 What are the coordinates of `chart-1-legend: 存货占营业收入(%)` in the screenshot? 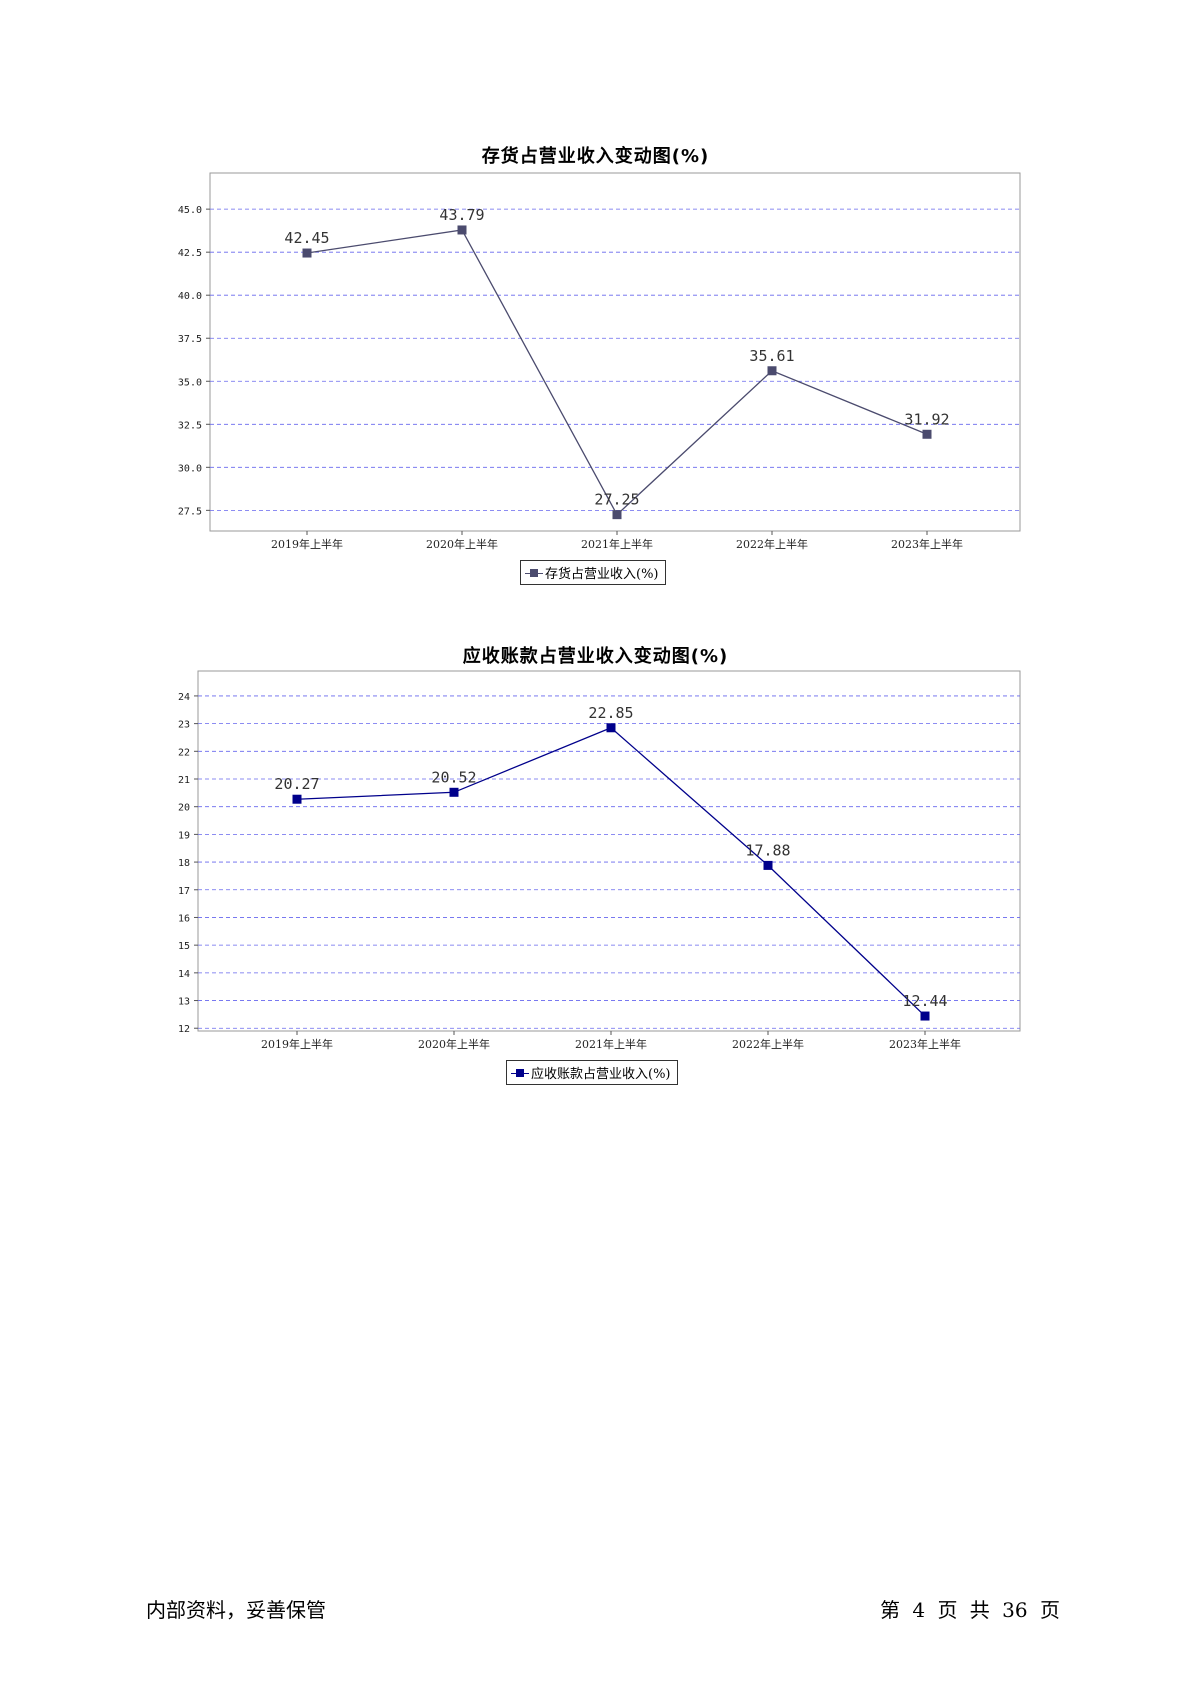 It's located at (593, 572).